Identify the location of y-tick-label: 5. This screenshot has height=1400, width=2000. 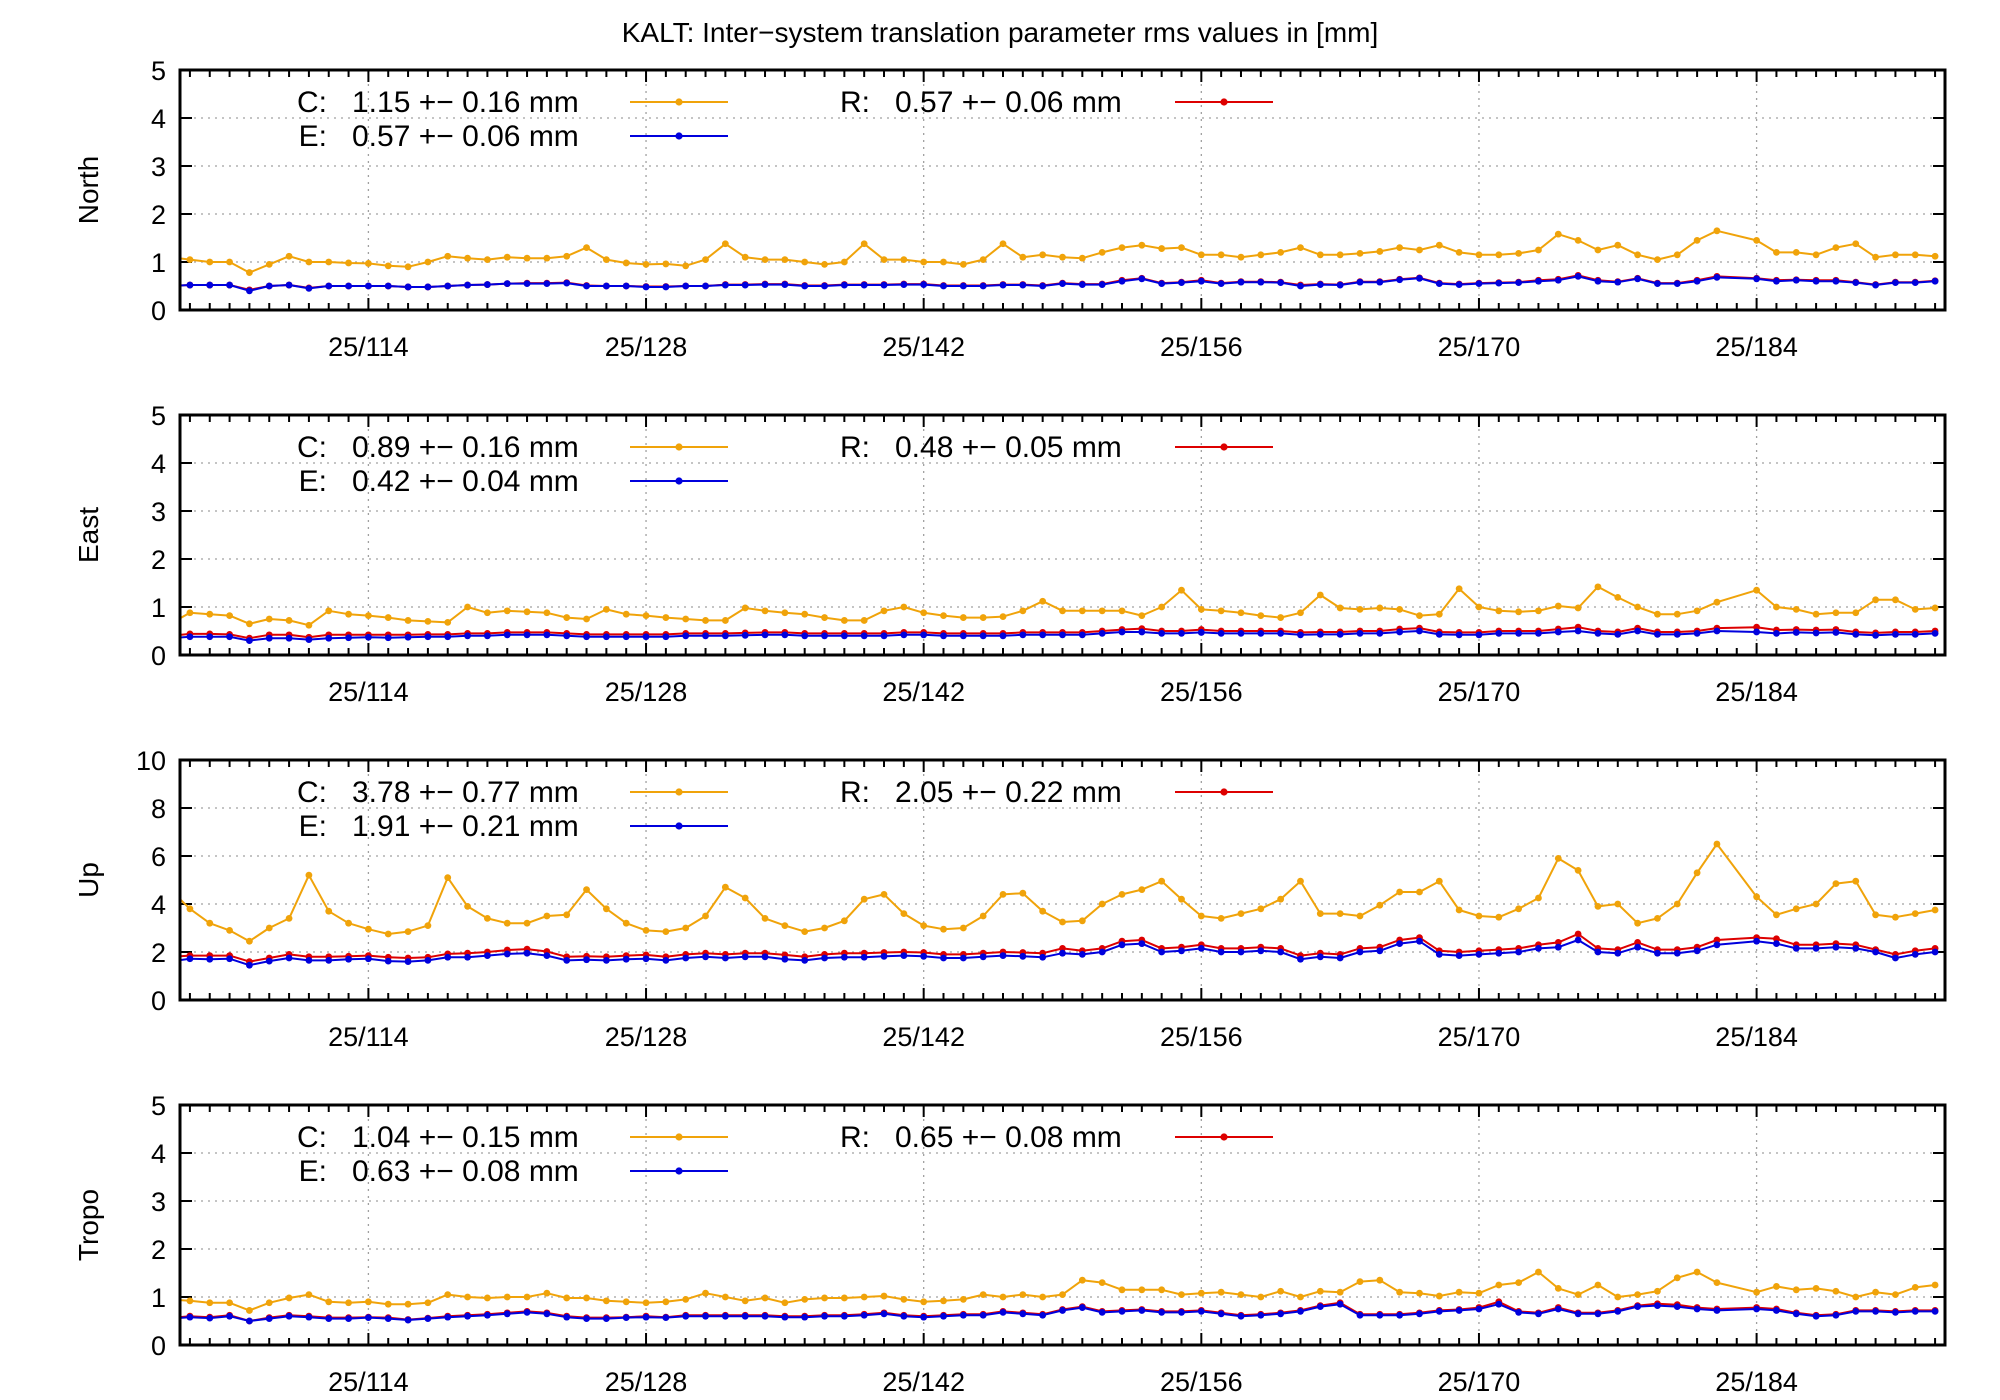
(158, 1106).